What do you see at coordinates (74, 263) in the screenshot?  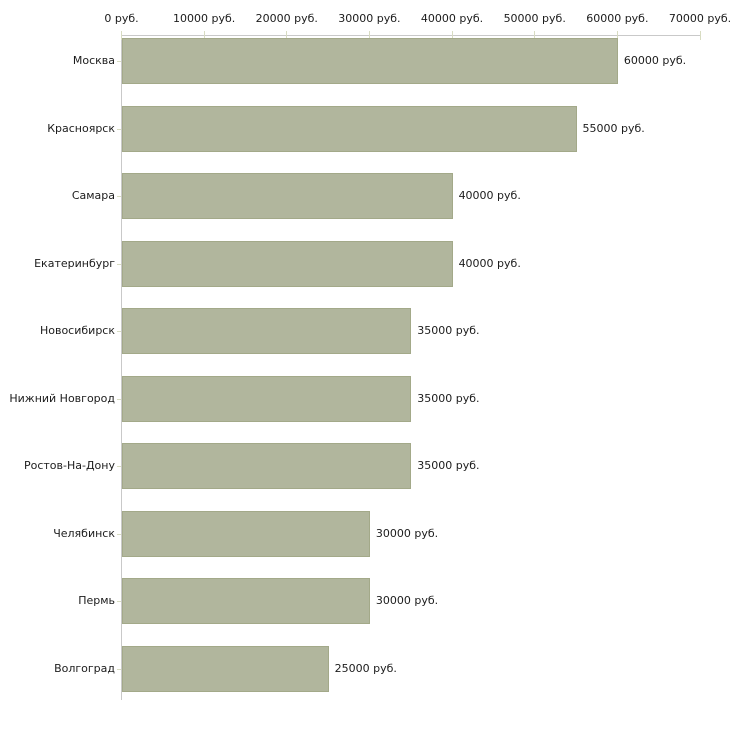 I see `category-label: Екатеринбург` at bounding box center [74, 263].